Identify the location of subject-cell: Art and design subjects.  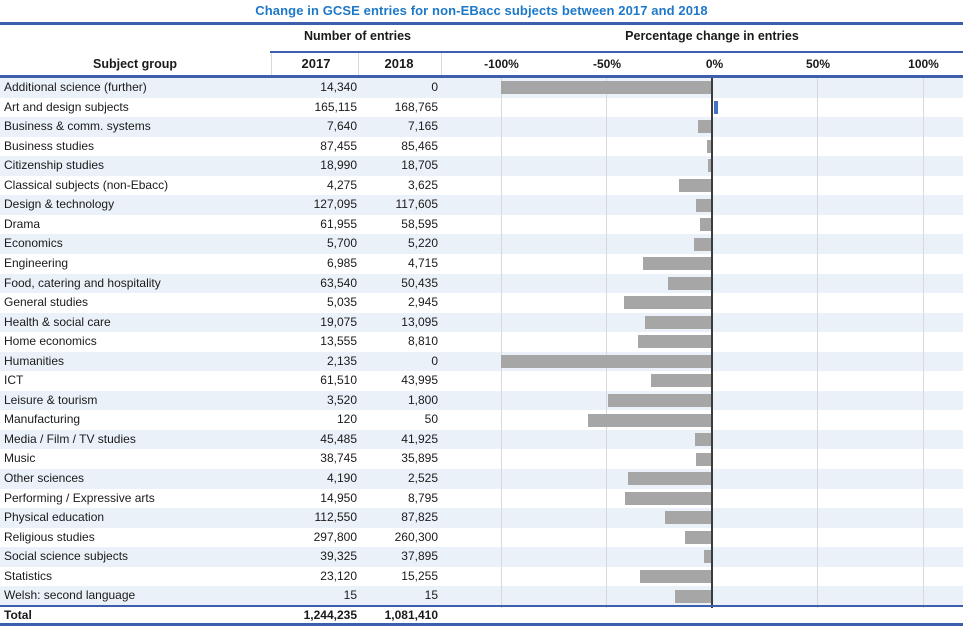
(66, 106).